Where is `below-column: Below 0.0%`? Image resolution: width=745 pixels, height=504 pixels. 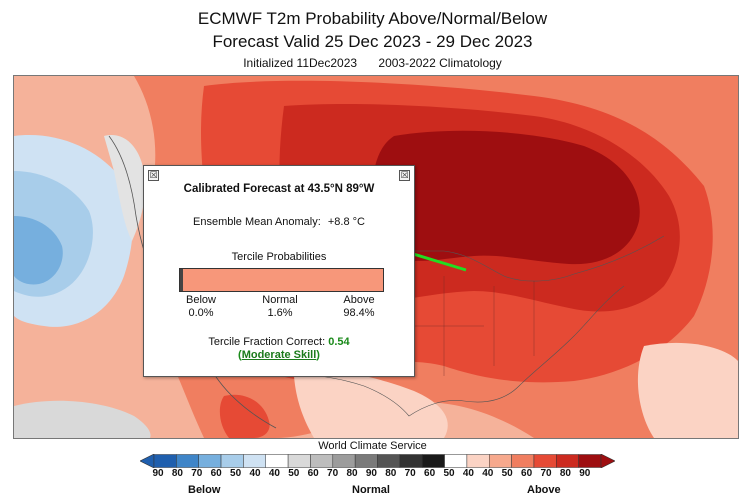 below-column: Below 0.0% is located at coordinates (201, 307).